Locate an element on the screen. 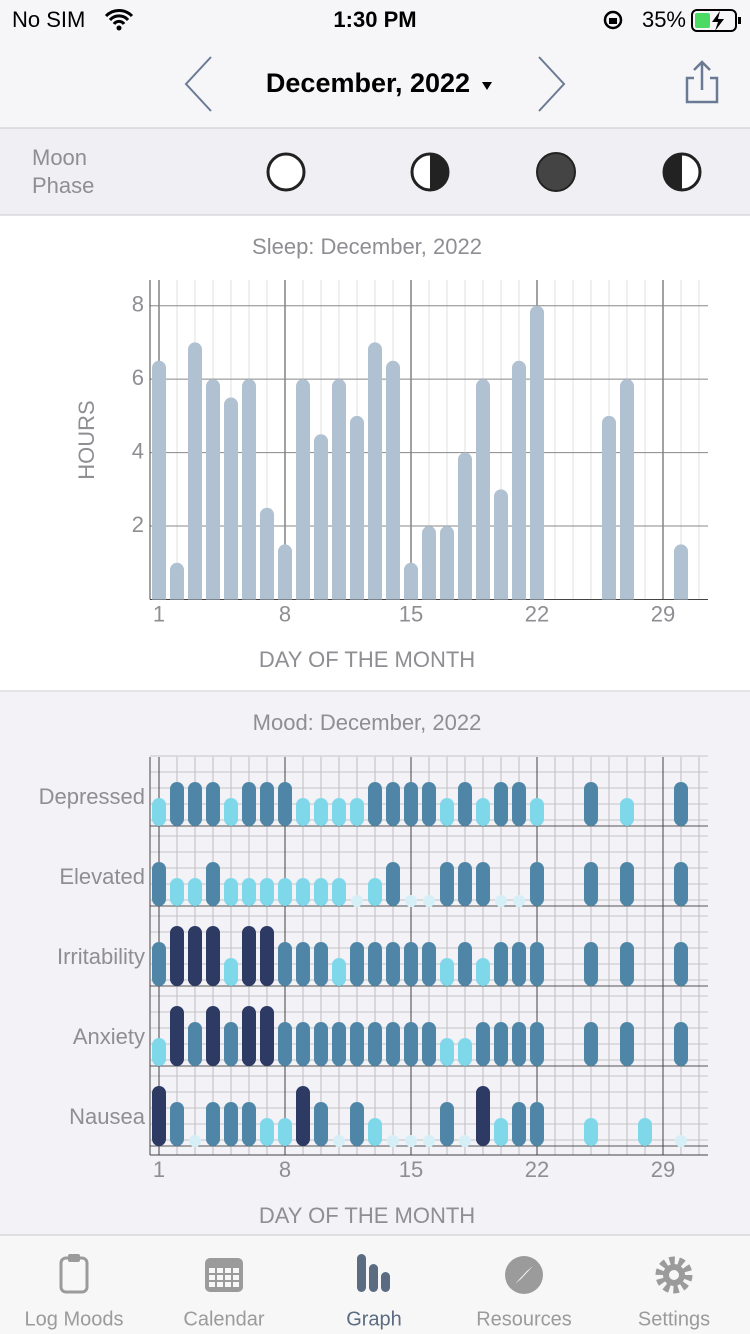  moon-new is located at coordinates (286, 172).